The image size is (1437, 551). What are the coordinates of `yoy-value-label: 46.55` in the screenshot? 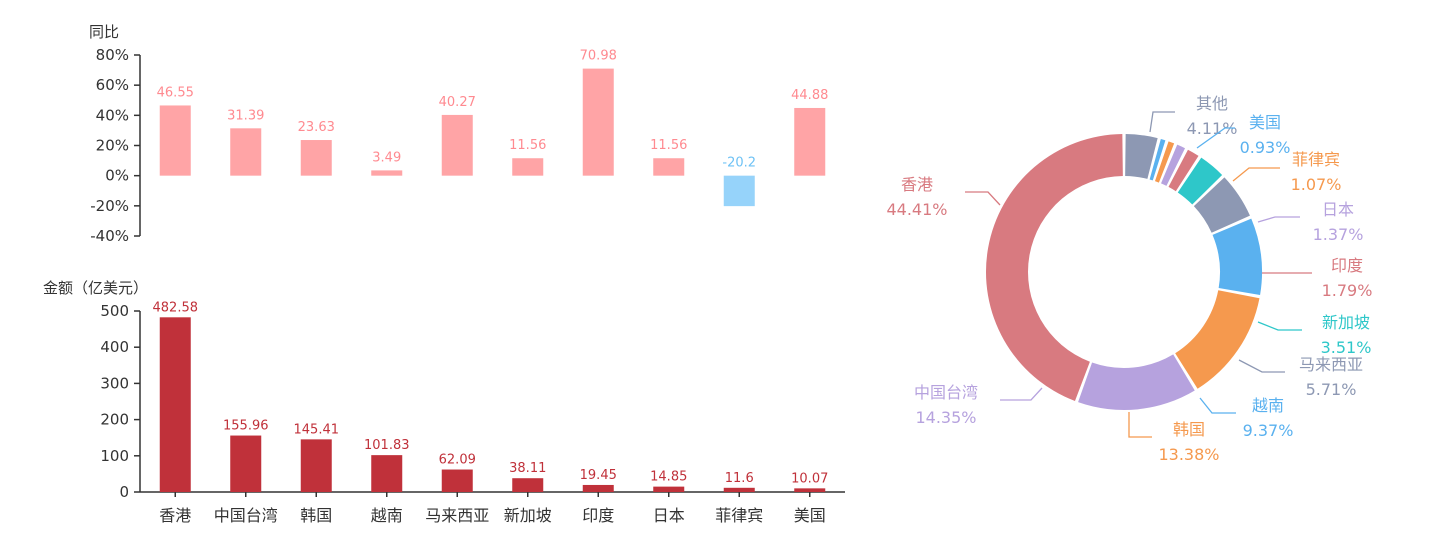 It's located at (175, 92).